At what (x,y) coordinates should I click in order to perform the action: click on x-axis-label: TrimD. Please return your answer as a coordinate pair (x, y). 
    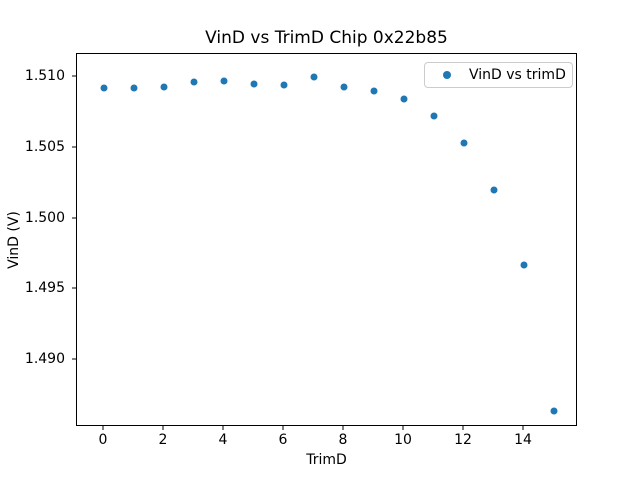
    Looking at the image, I should click on (326, 460).